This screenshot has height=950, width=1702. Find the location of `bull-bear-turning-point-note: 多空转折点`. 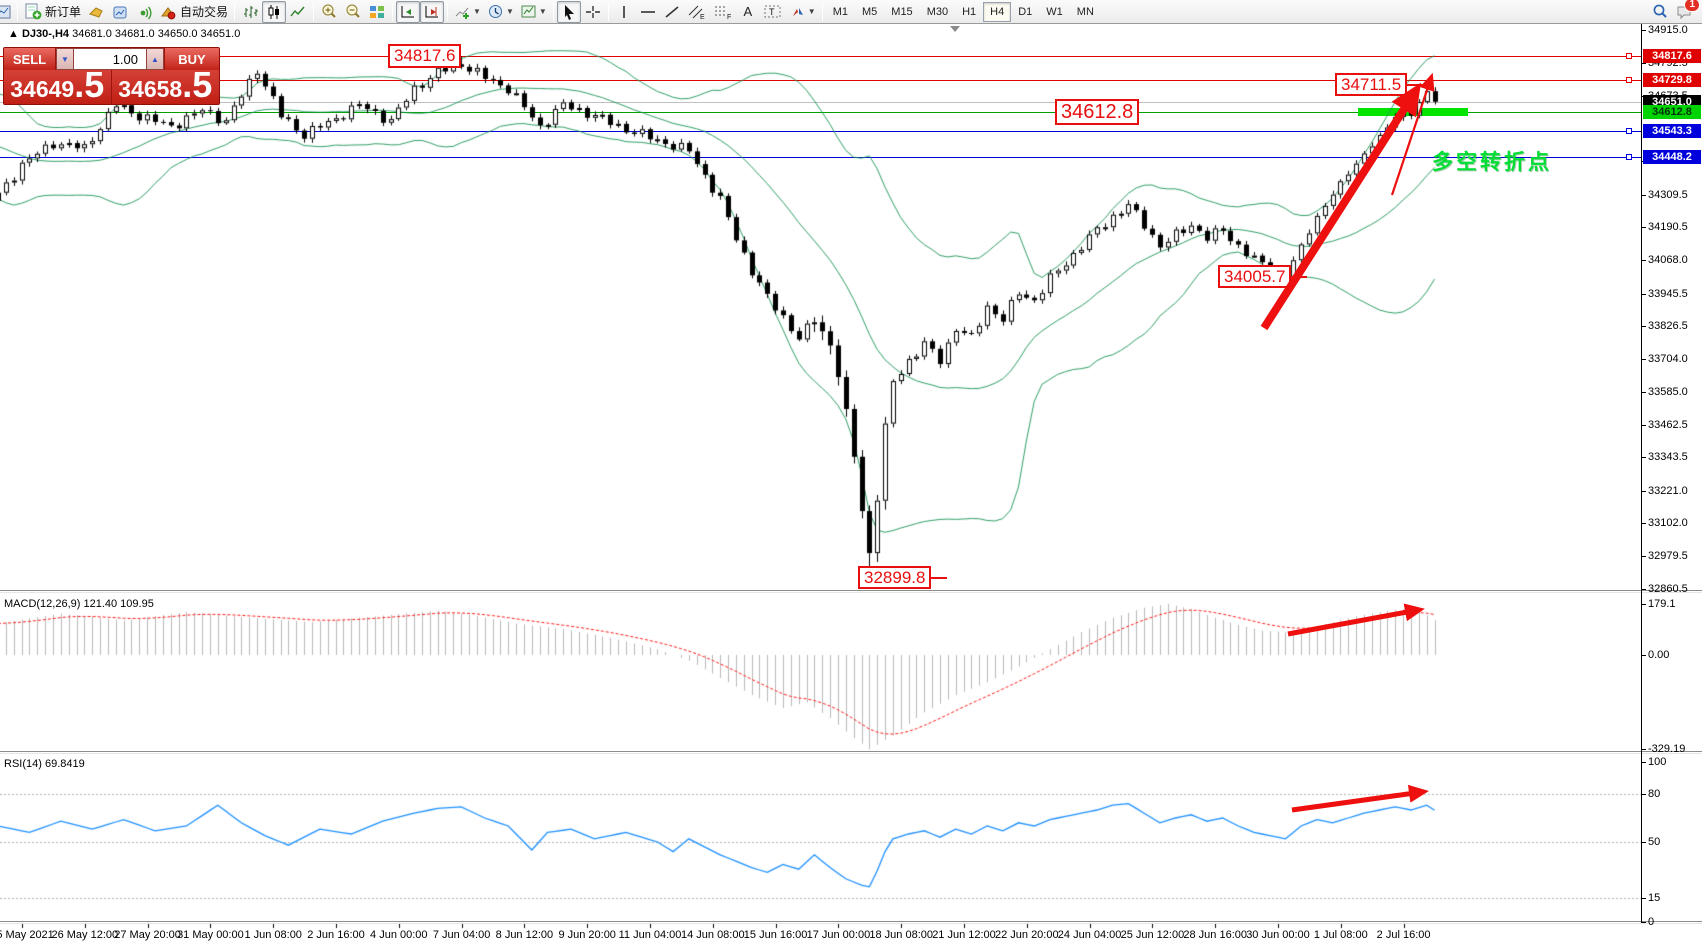

bull-bear-turning-point-note: 多空转折点 is located at coordinates (1492, 162).